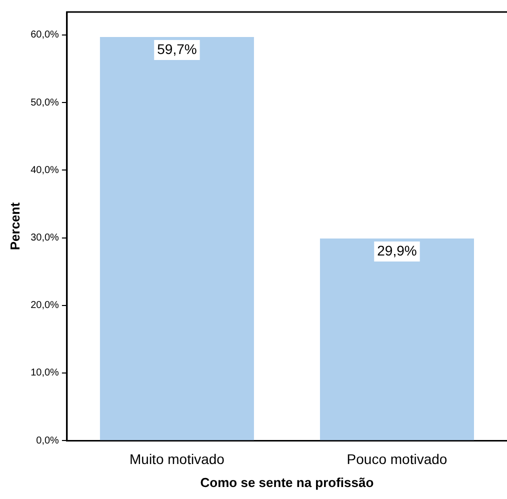 The height and width of the screenshot is (499, 507). I want to click on y-tick-label: 10,0%, so click(45, 373).